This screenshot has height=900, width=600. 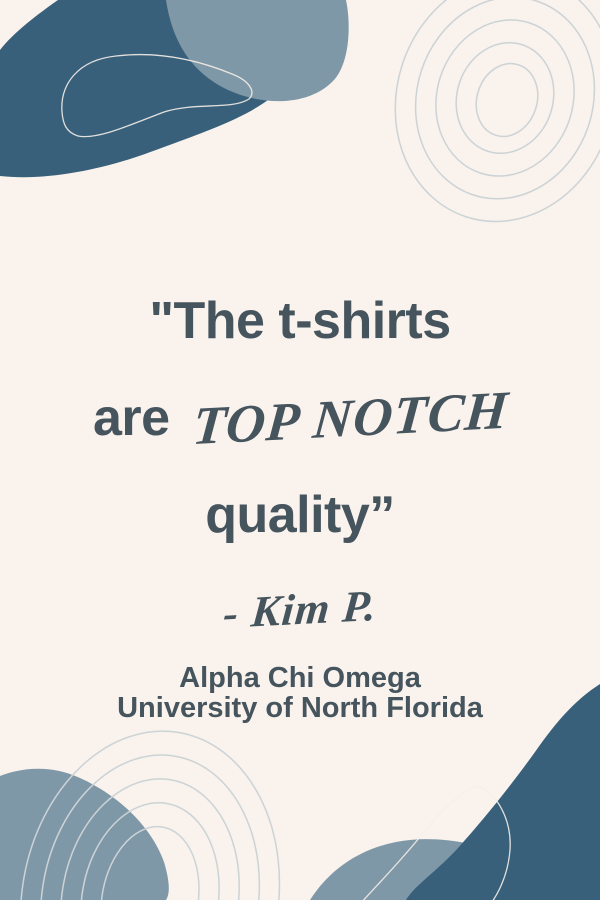 What do you see at coordinates (157, 95) in the screenshot?
I see `outline-blob-top-left` at bounding box center [157, 95].